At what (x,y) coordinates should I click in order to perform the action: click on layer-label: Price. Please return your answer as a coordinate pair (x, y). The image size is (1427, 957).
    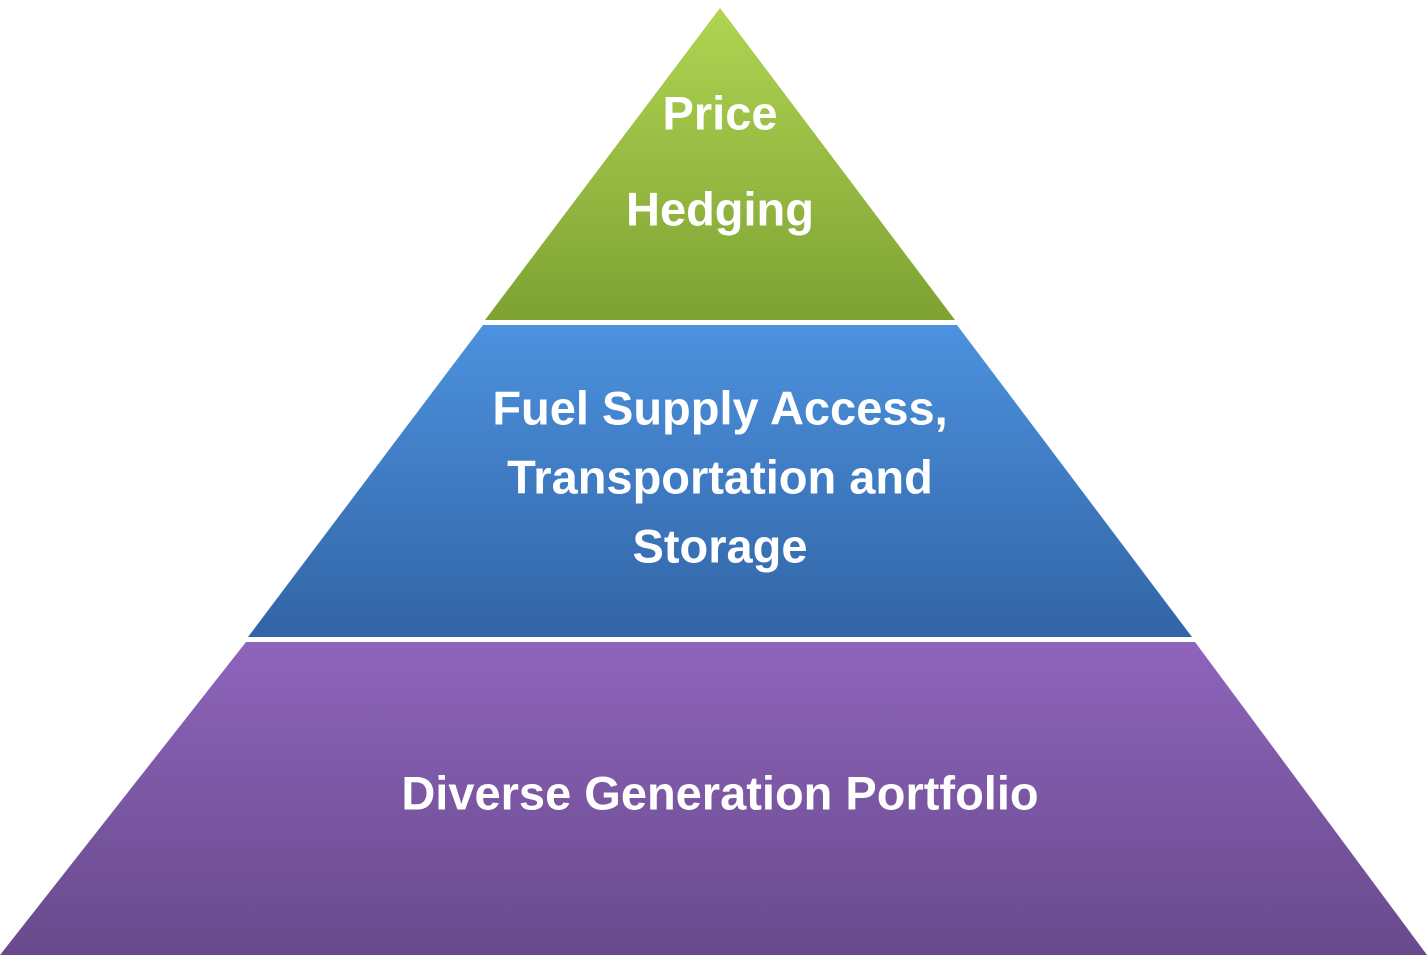
    Looking at the image, I should click on (720, 112).